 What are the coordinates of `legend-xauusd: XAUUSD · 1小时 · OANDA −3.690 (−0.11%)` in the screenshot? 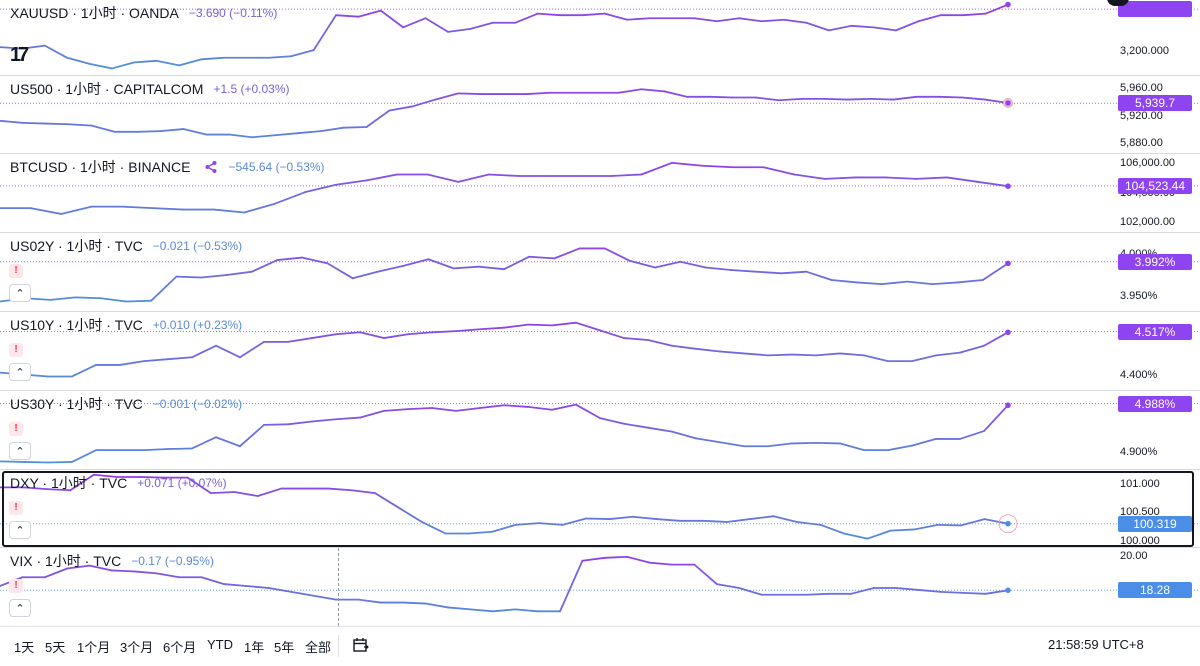 It's located at (143, 13).